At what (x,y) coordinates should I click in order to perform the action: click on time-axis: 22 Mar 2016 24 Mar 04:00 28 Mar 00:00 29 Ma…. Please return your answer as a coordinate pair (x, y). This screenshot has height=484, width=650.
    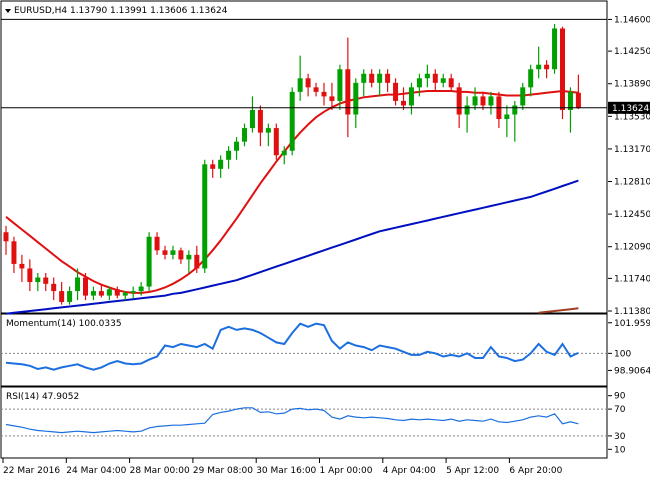
    Looking at the image, I should click on (282, 467).